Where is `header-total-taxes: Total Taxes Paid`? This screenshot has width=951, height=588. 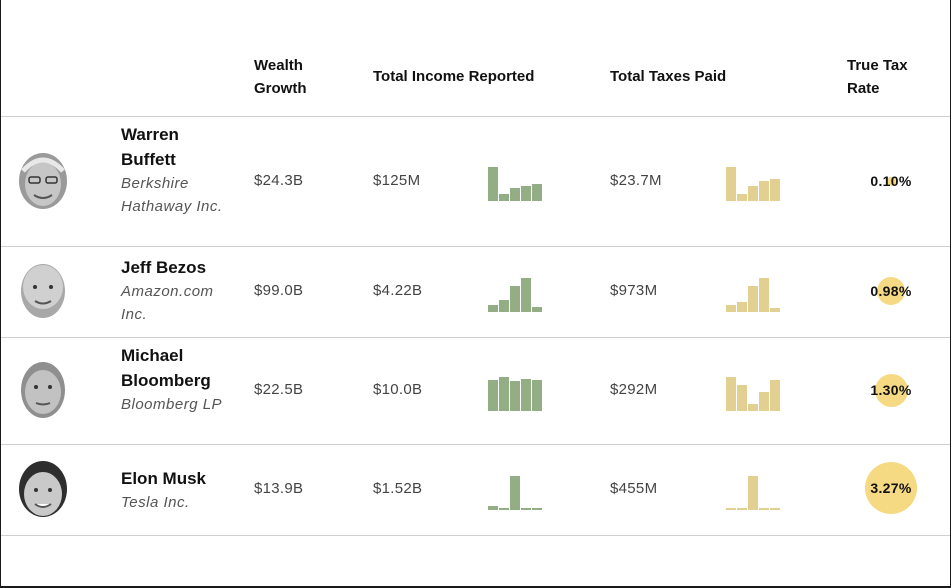
header-total-taxes: Total Taxes Paid is located at coordinates (668, 76).